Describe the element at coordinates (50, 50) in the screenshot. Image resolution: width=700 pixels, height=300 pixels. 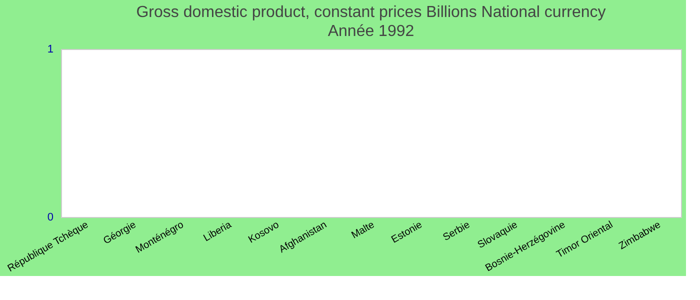
I see `y-tick-label: 1` at that location.